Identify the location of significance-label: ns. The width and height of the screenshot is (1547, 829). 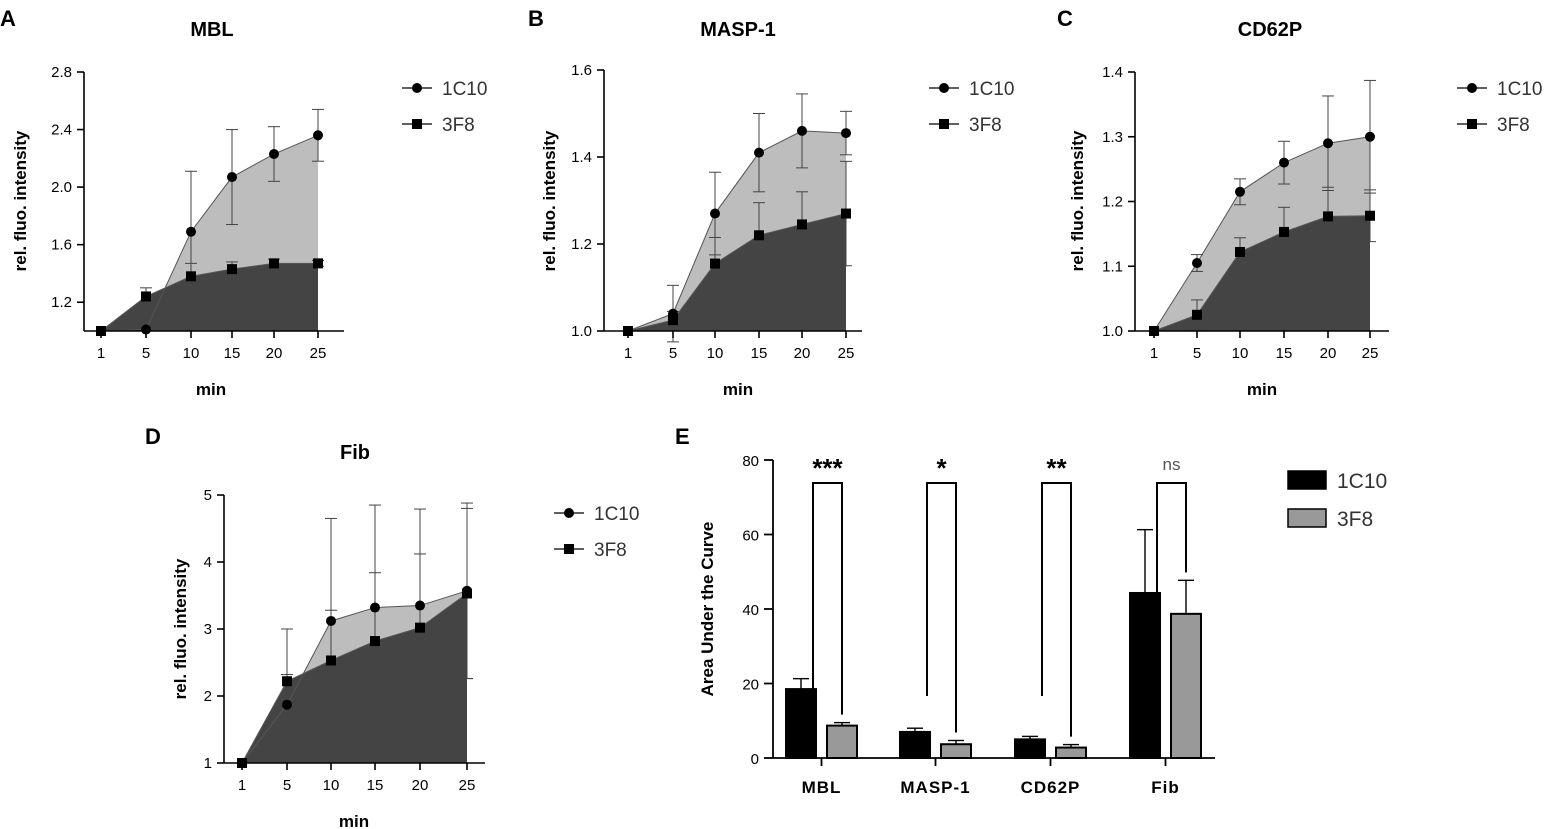
(1172, 464).